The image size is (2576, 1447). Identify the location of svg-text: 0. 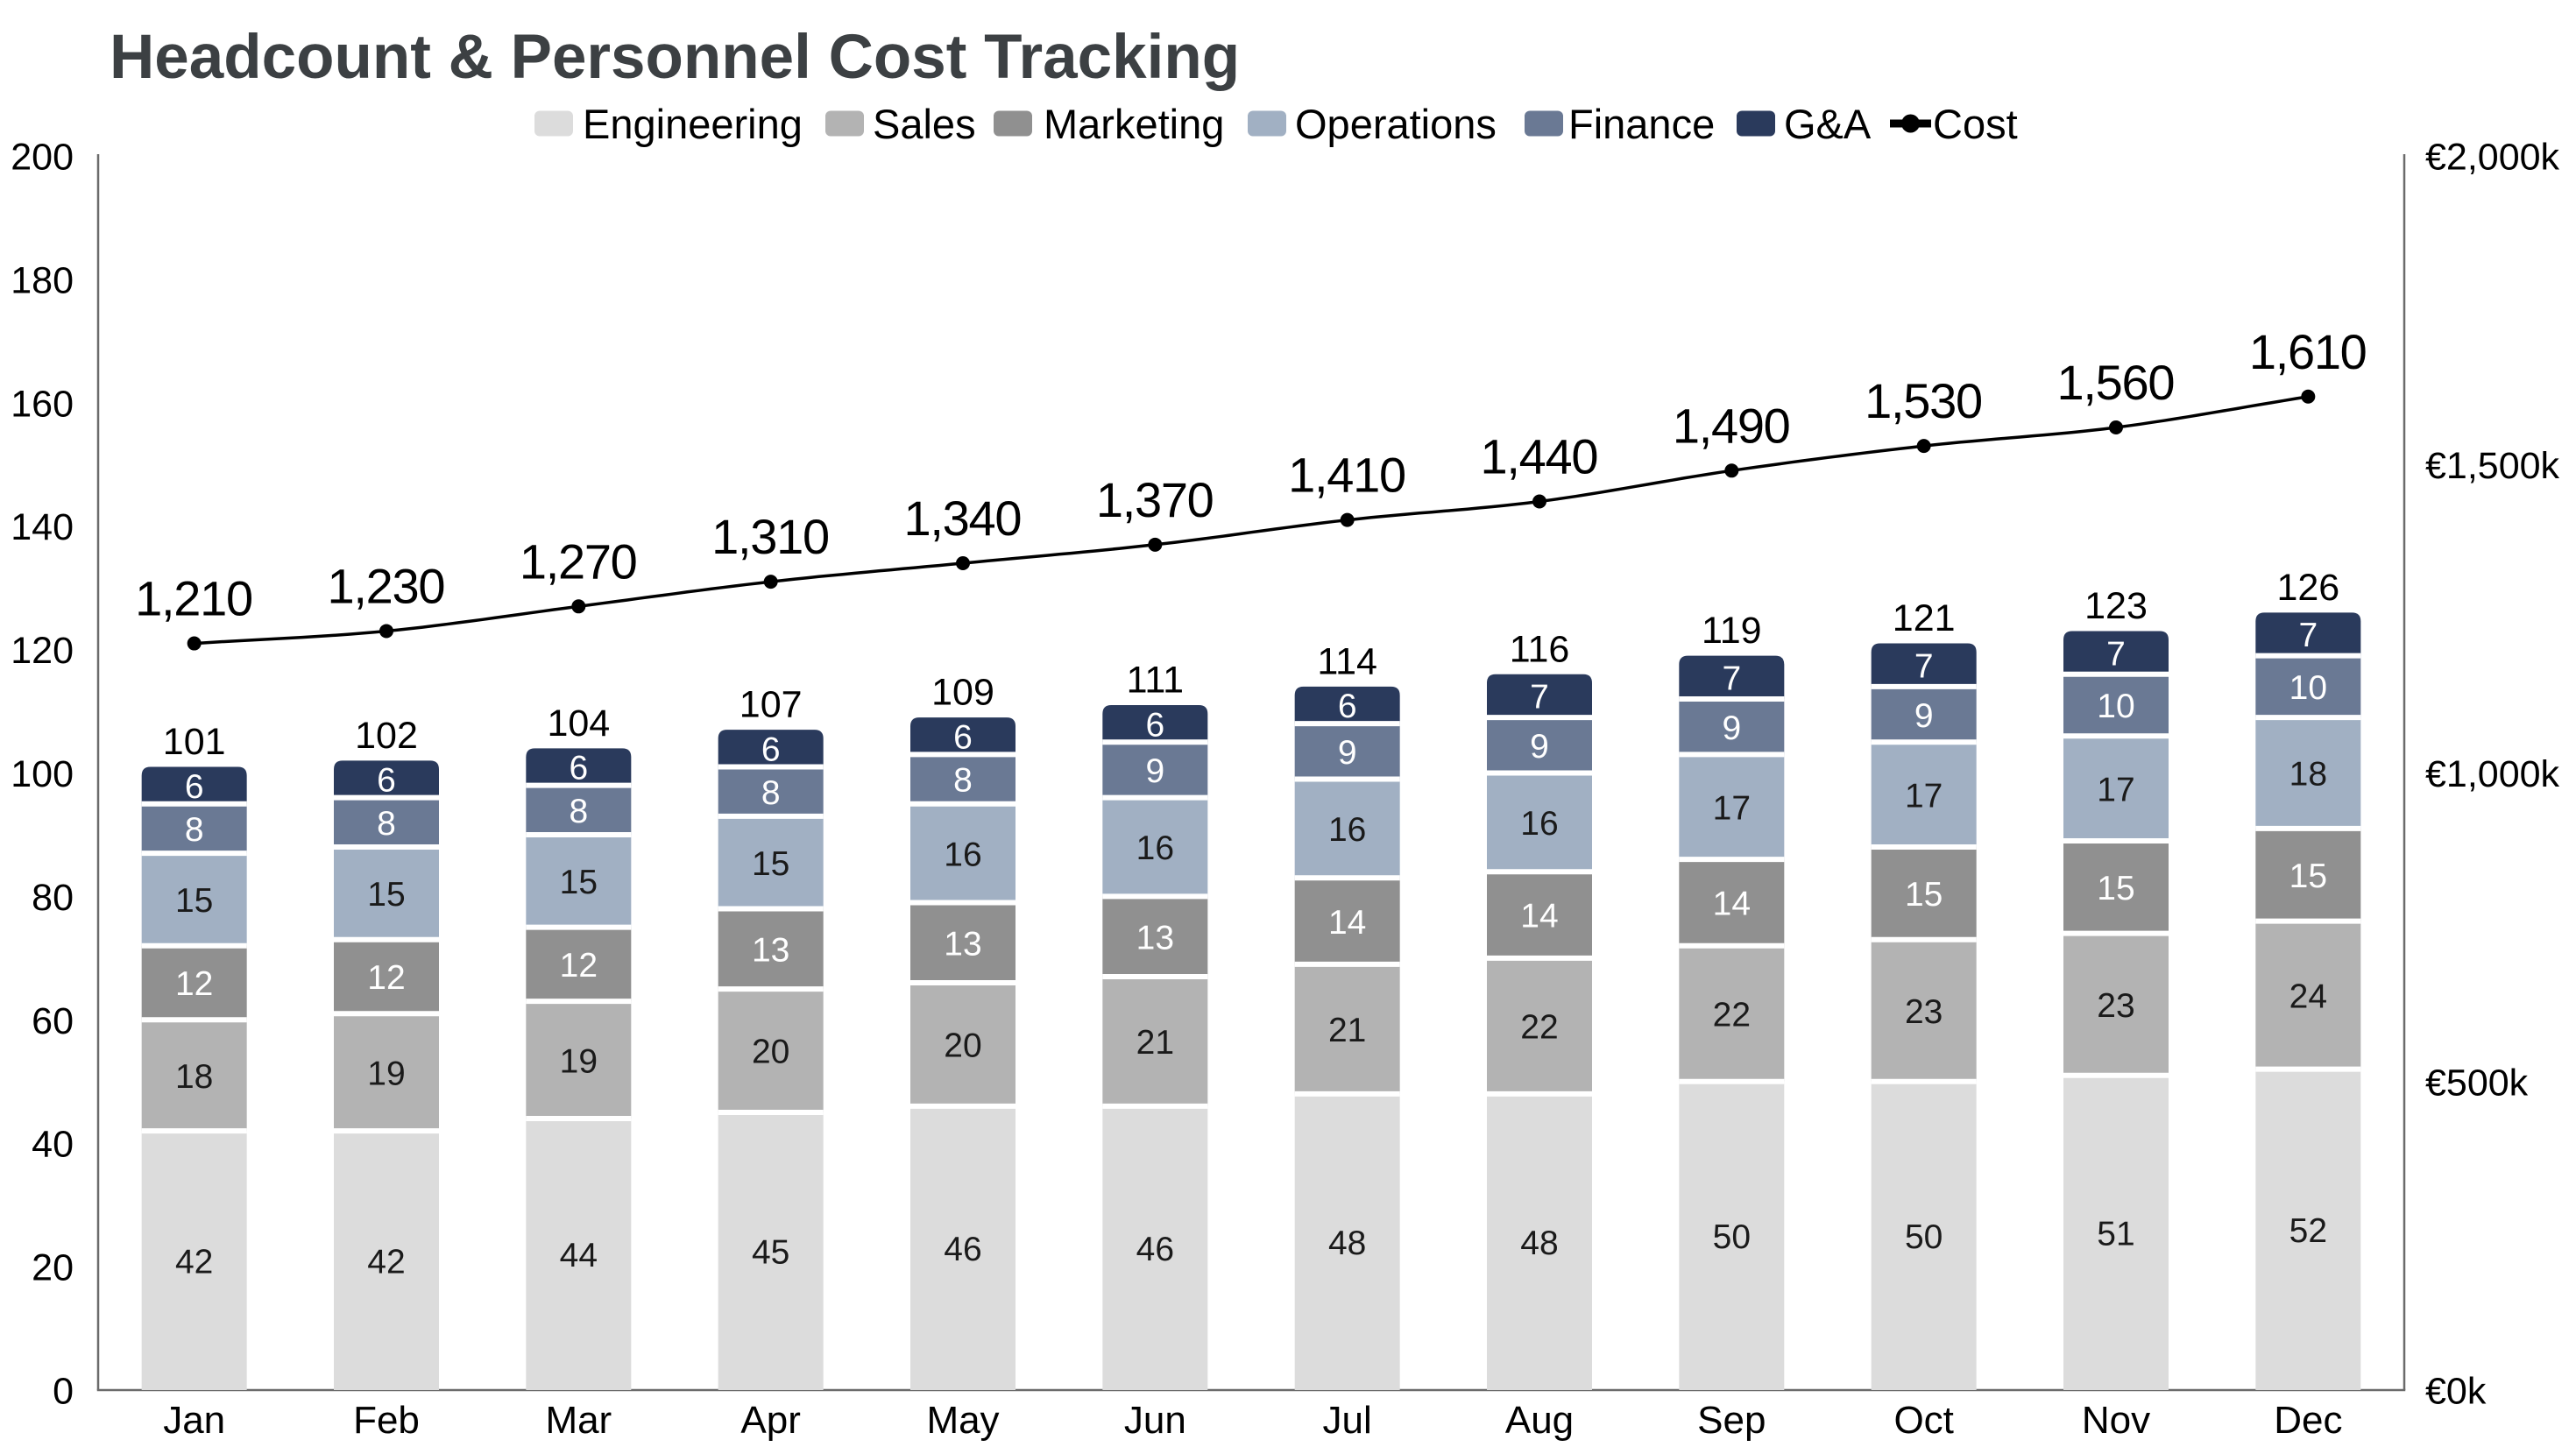
(63, 1392).